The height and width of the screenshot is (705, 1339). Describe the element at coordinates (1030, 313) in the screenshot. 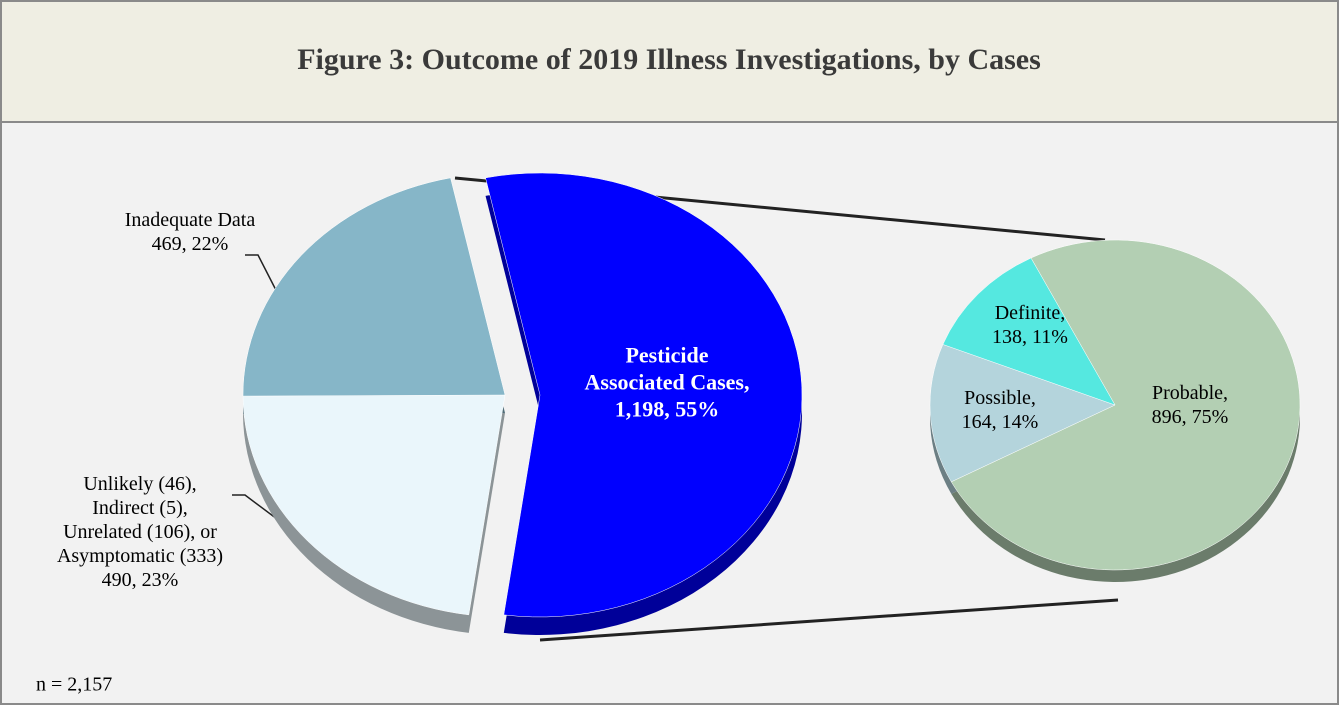

I see `category-label: Definite,` at that location.